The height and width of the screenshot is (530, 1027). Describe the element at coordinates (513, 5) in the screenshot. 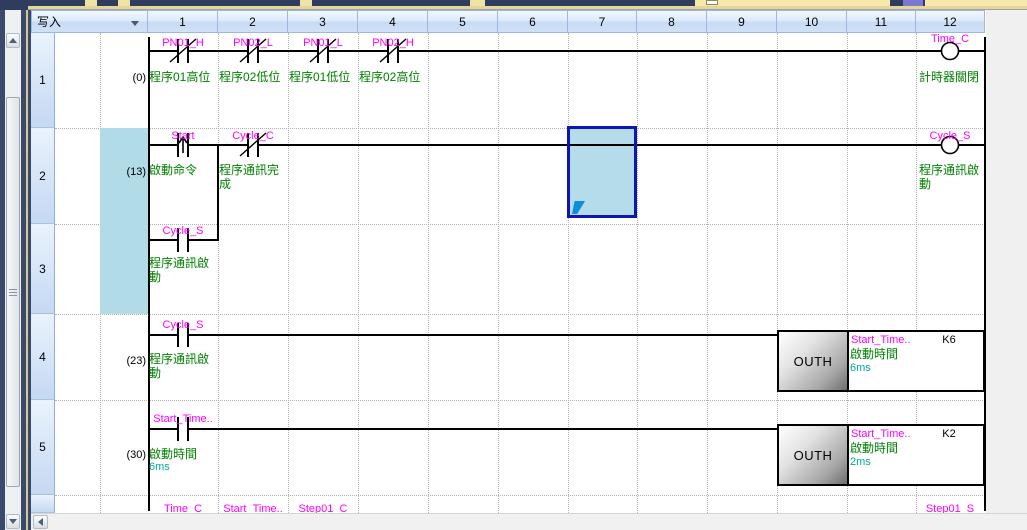

I see `toolbar-remnant` at that location.